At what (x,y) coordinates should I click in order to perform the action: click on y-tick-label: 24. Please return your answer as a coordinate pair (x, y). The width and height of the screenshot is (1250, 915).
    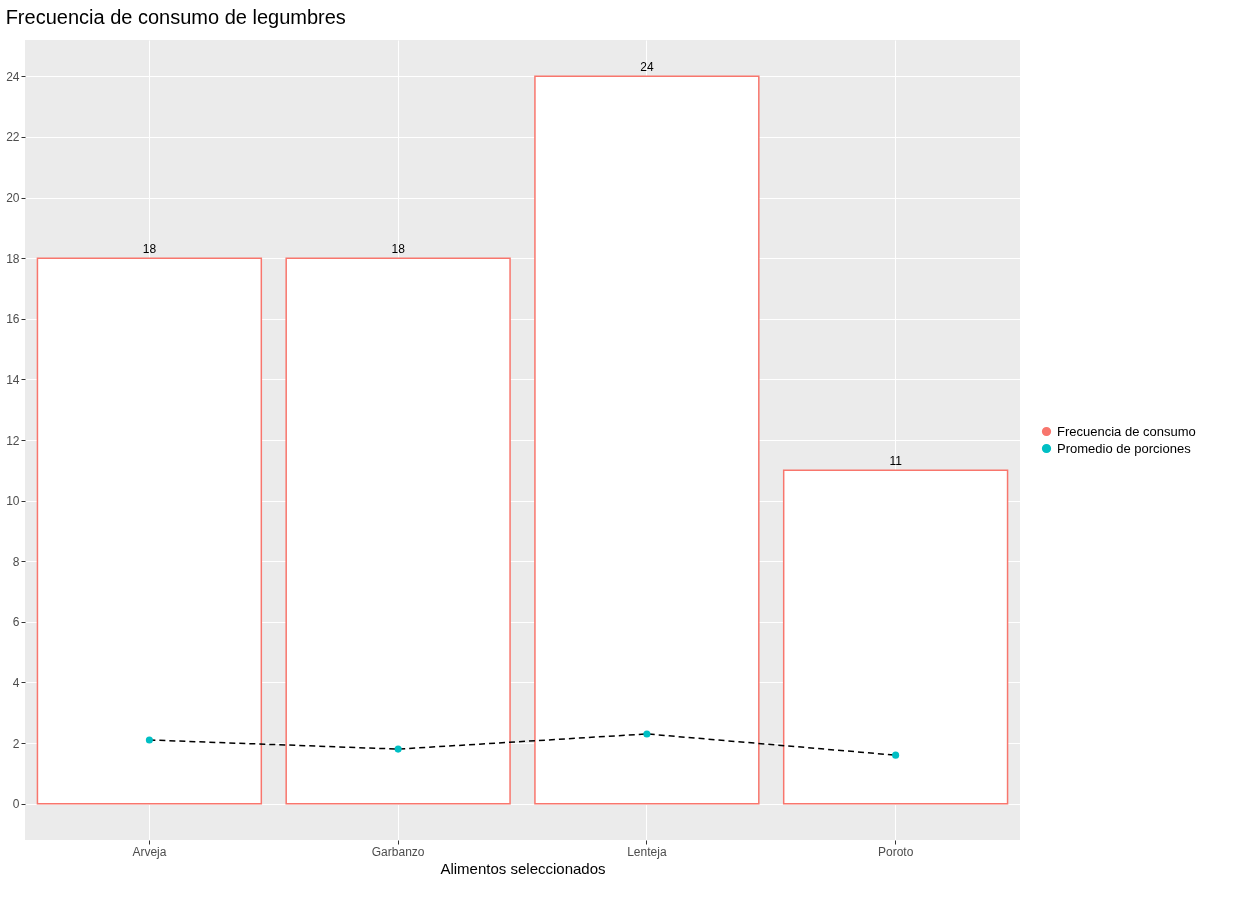
    Looking at the image, I should click on (13, 76).